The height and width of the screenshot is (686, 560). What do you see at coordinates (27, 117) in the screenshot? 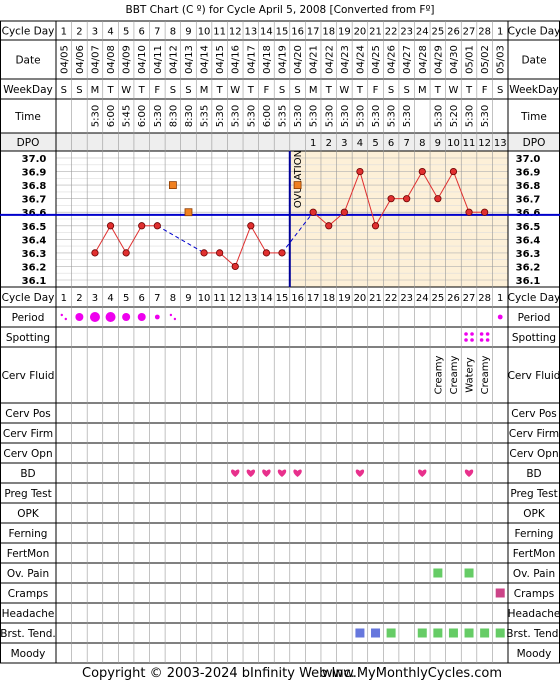
I see `time-label-left: Time` at bounding box center [27, 117].